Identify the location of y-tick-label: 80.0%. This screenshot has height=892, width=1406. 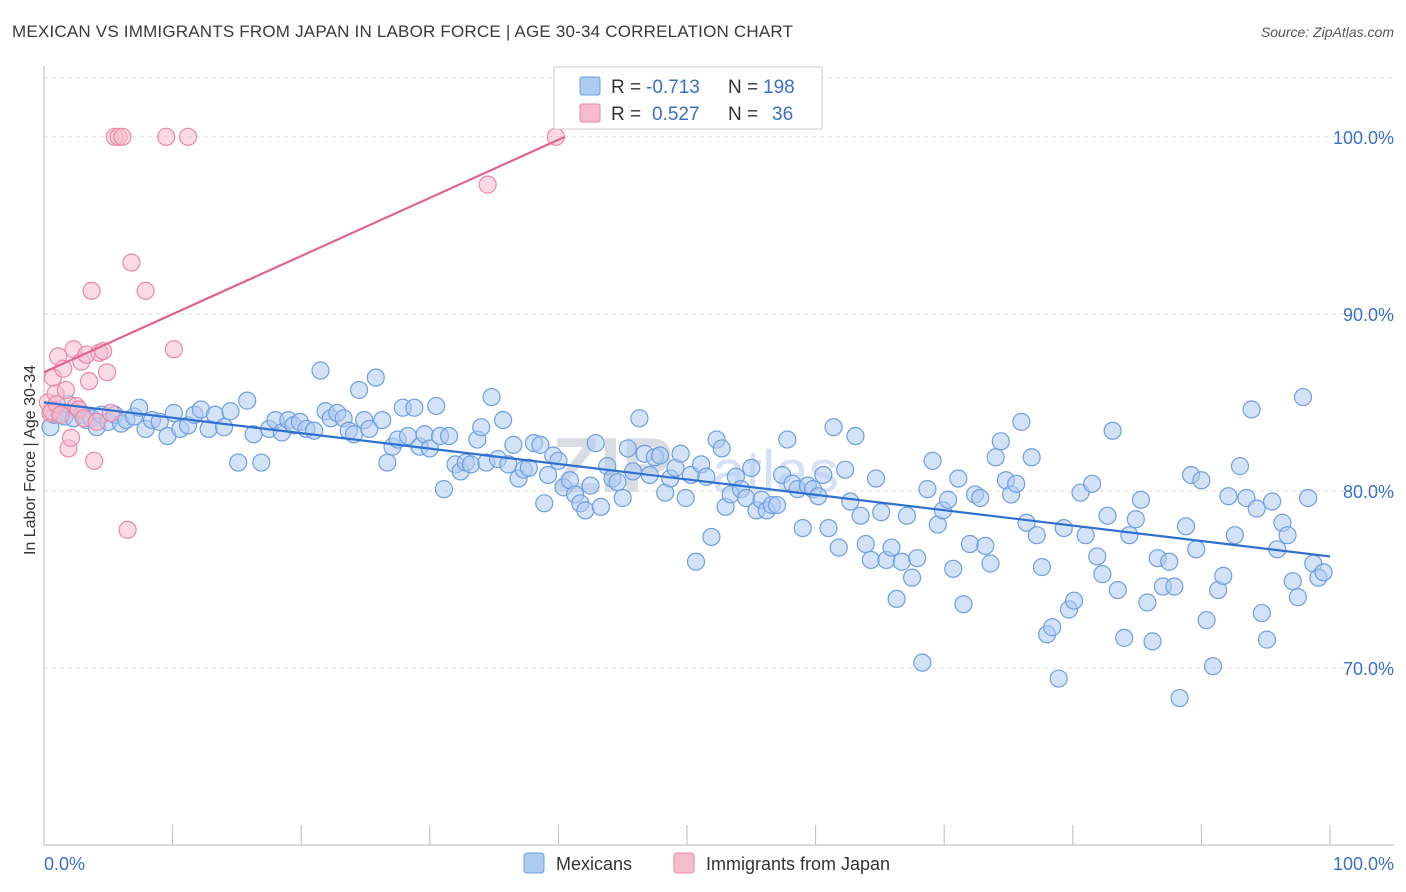
(1368, 492).